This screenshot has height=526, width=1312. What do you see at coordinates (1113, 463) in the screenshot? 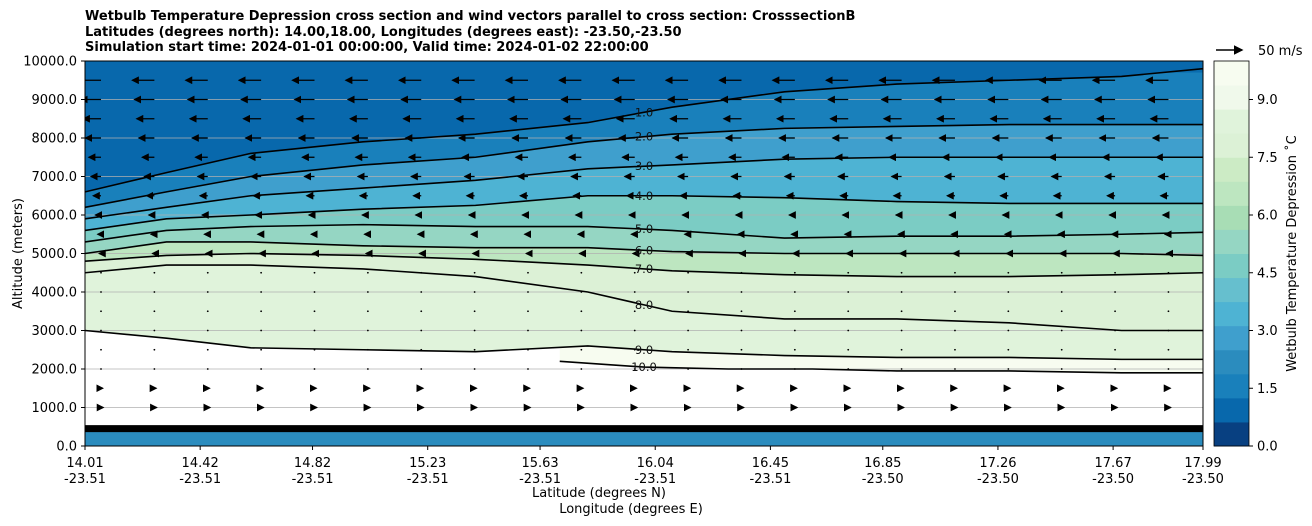
I see `x-tick-label-lat: 17.67` at bounding box center [1113, 463].